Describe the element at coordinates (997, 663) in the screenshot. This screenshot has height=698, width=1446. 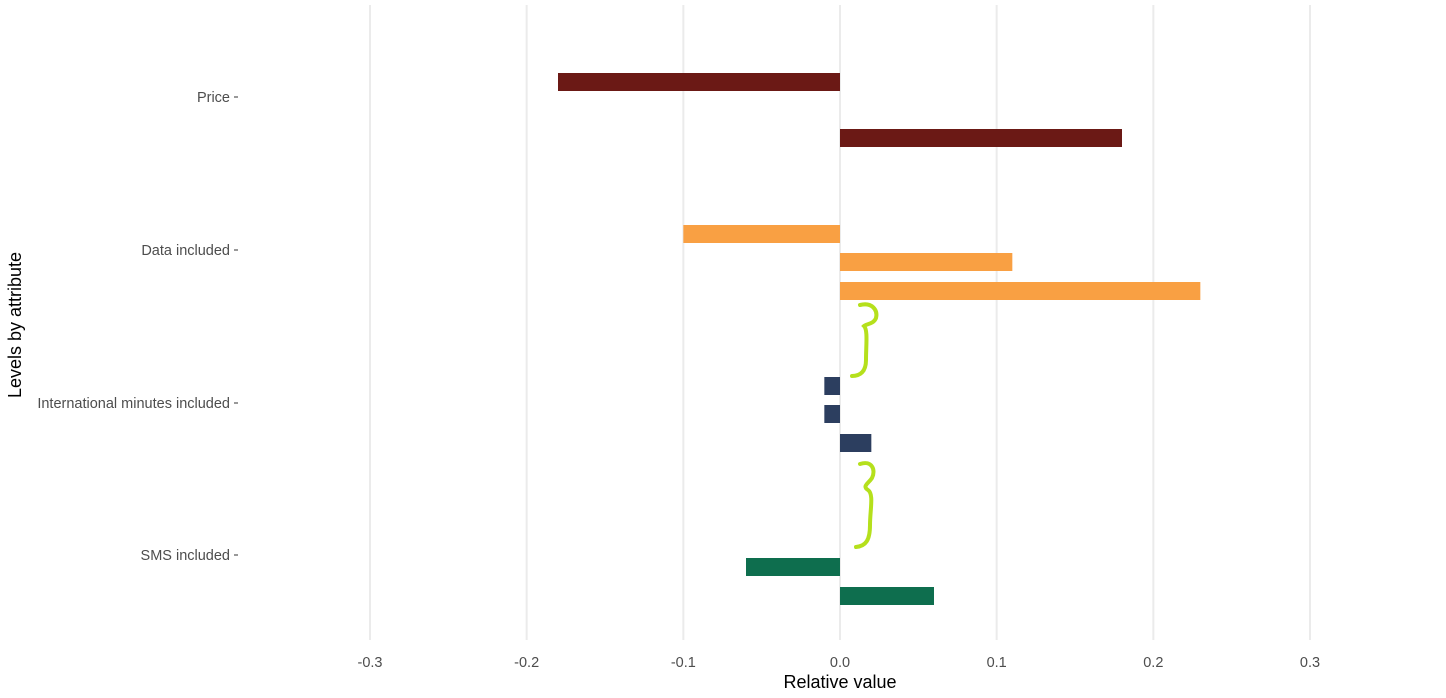
I see `x-tick-label: 0.1` at that location.